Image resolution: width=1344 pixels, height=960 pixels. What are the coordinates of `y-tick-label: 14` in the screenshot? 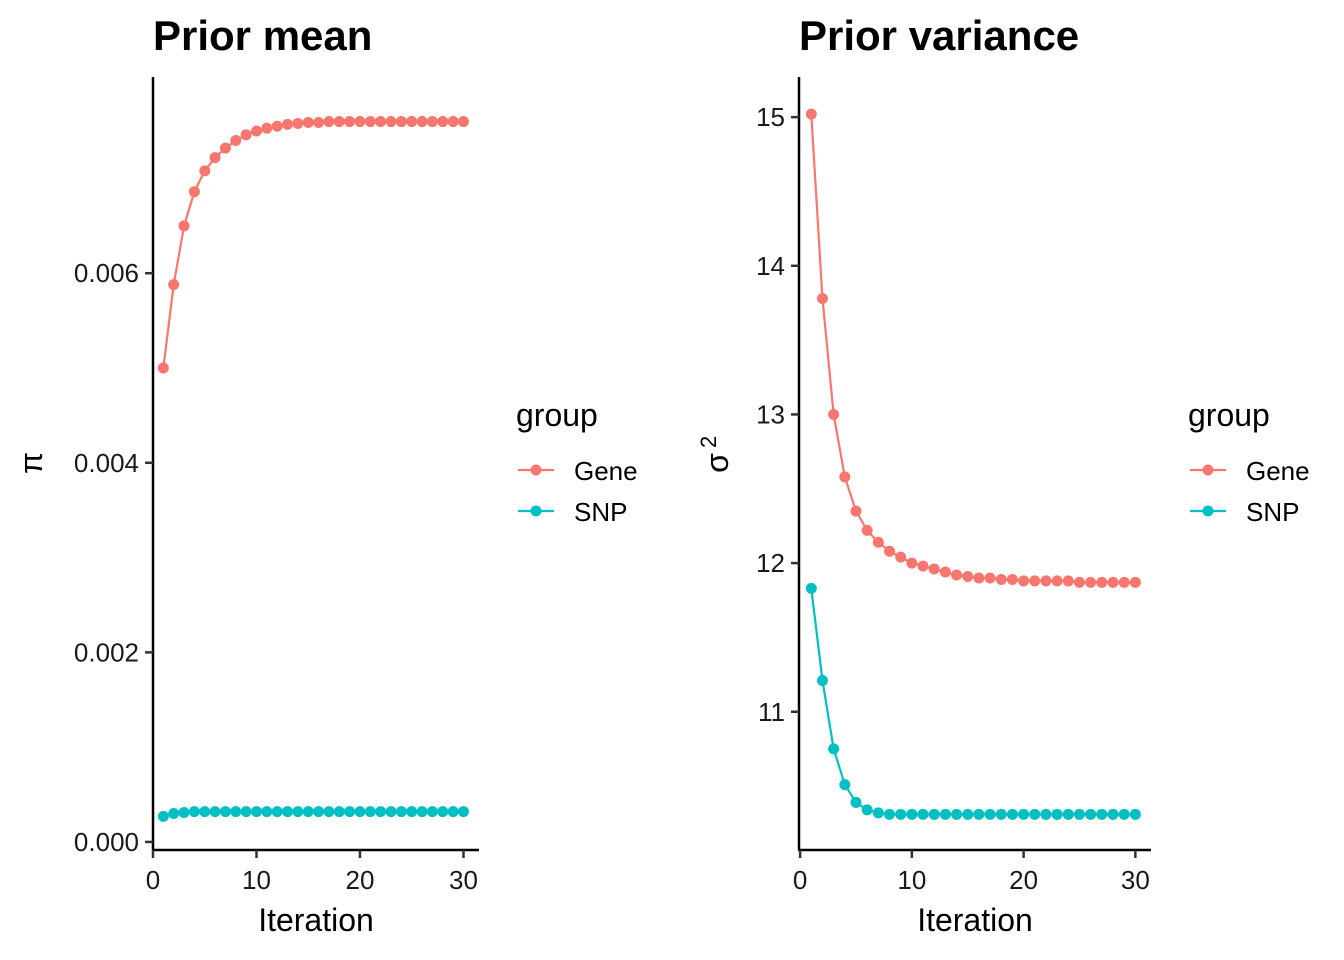 It's located at (770, 266).